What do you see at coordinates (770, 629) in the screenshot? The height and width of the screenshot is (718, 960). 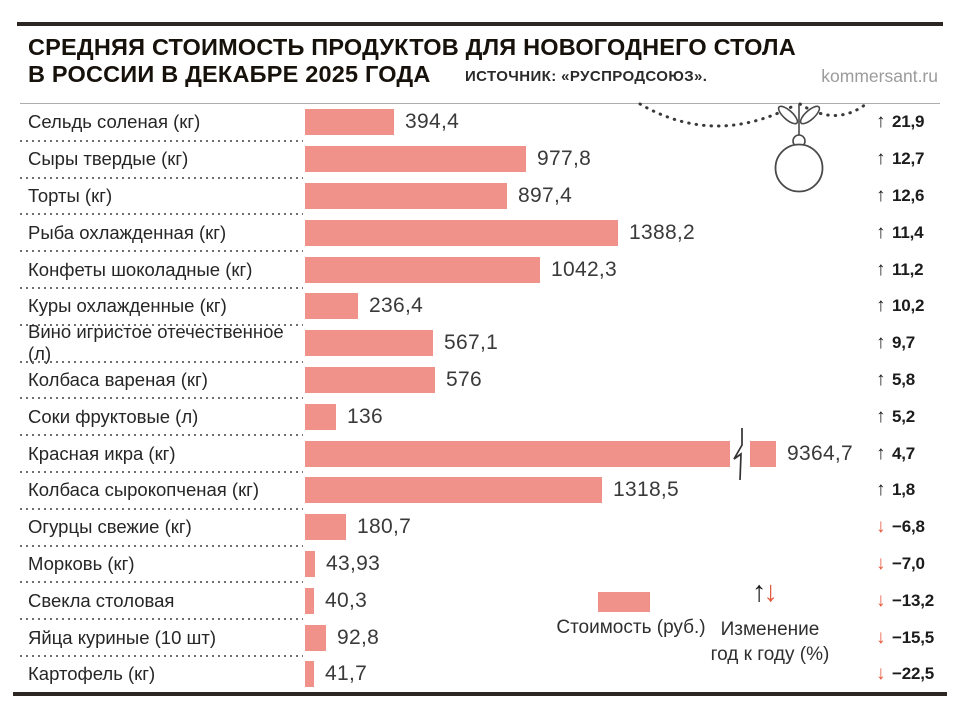 I see `legend-change-line-1: Изменение` at bounding box center [770, 629].